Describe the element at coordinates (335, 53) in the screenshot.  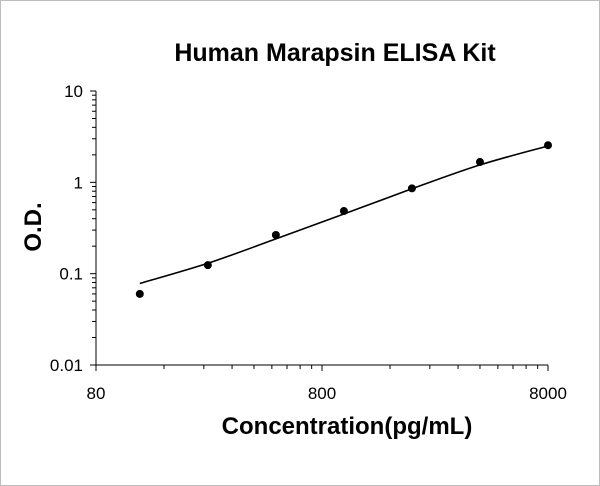
I see `chart-title: Human Marapsin ELISA Kit` at that location.